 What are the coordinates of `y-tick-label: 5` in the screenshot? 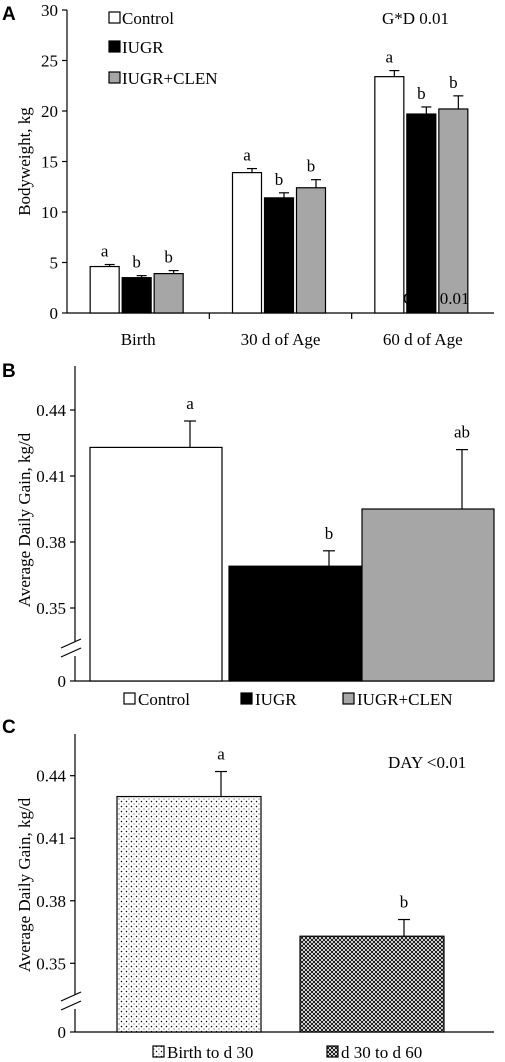 It's located at (54, 263).